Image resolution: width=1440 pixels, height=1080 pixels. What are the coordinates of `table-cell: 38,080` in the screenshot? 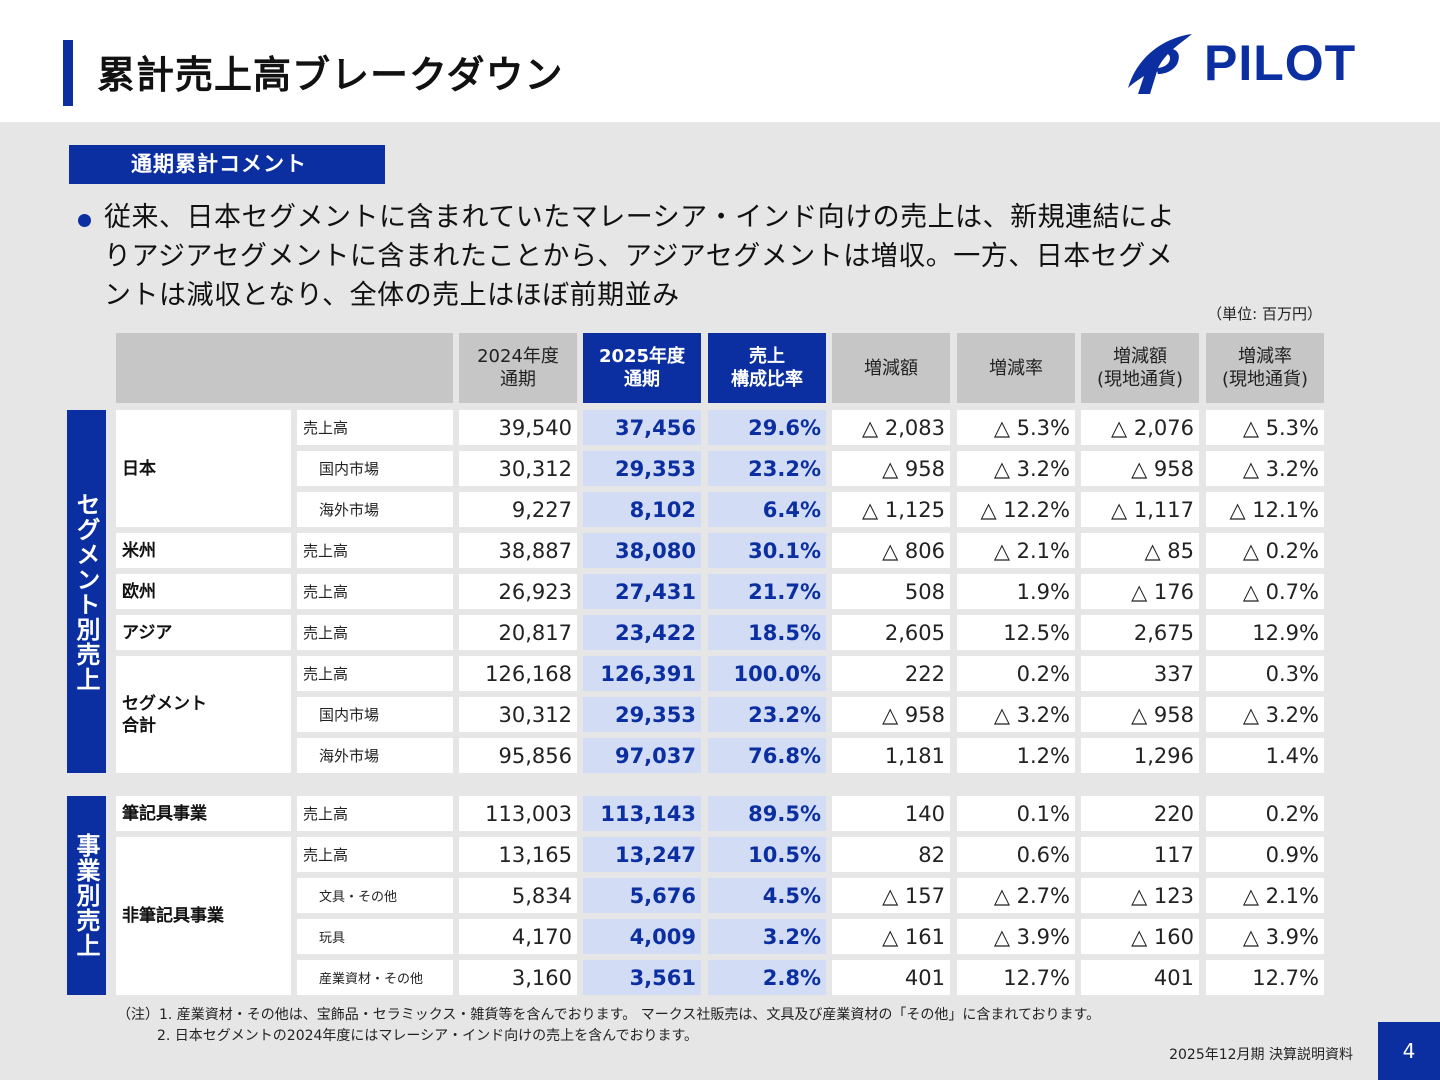 It's located at (642, 550).